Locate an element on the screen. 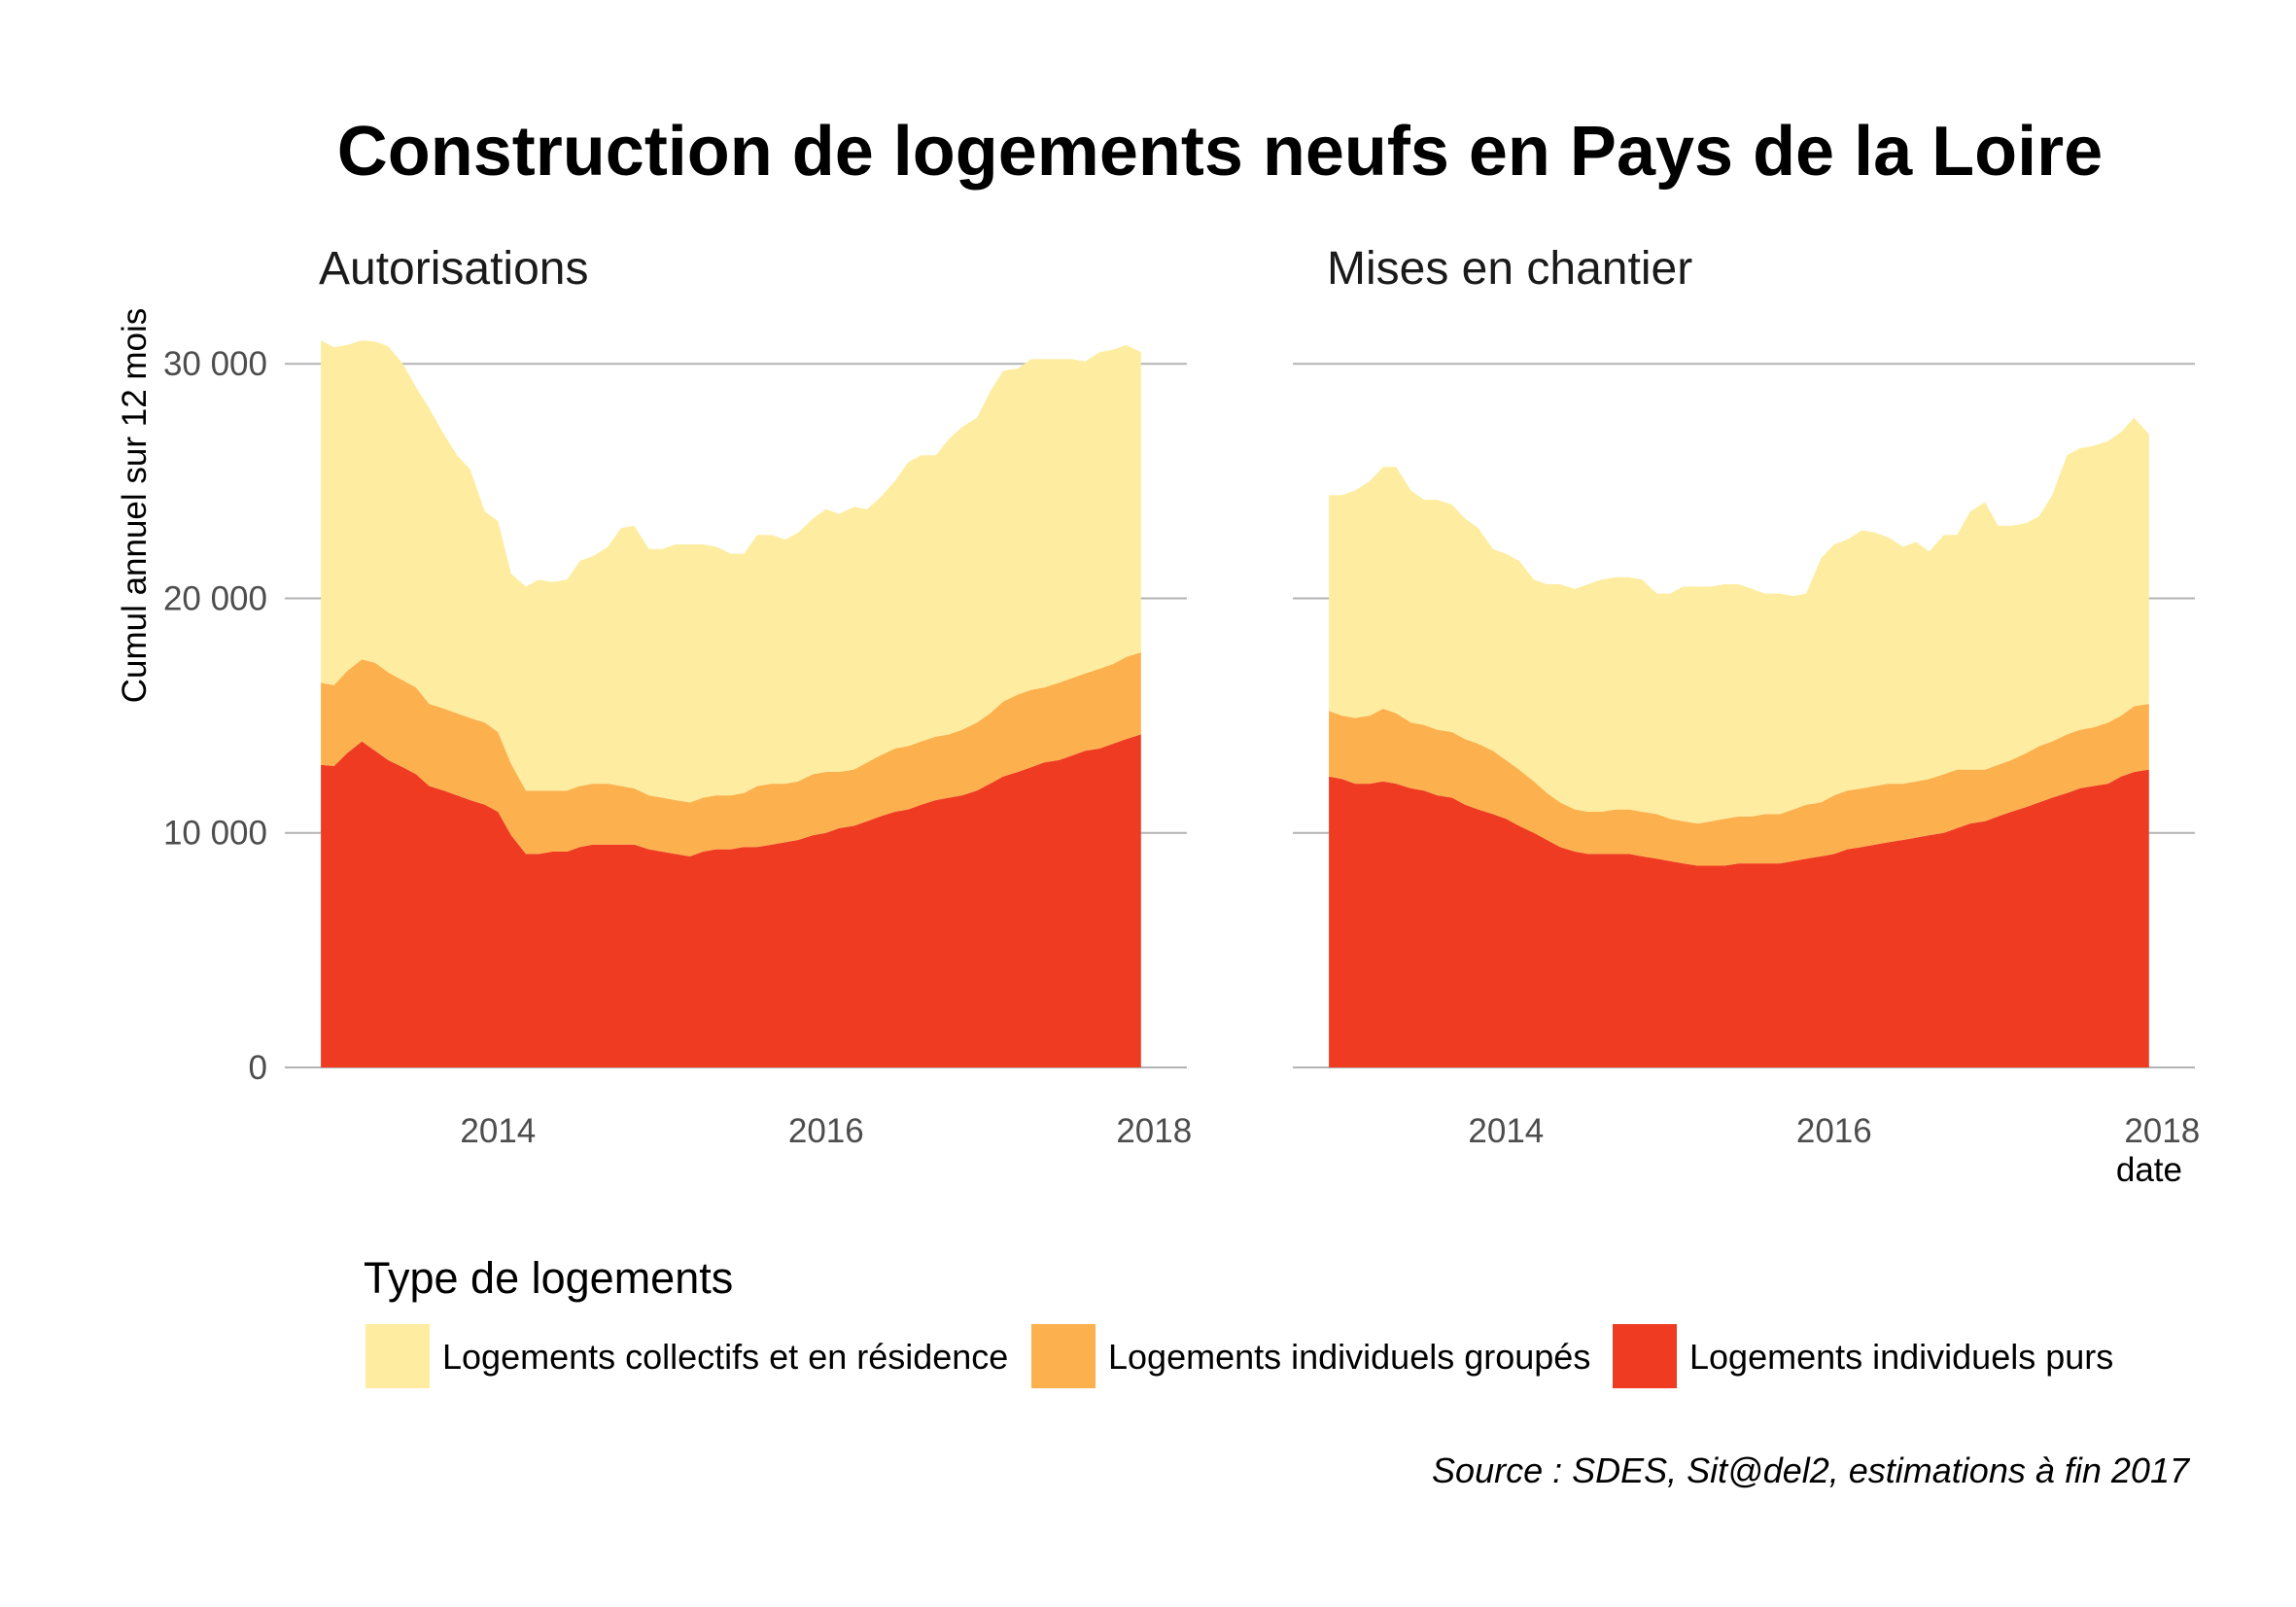  legend-swatch-purs is located at coordinates (1645, 1356).